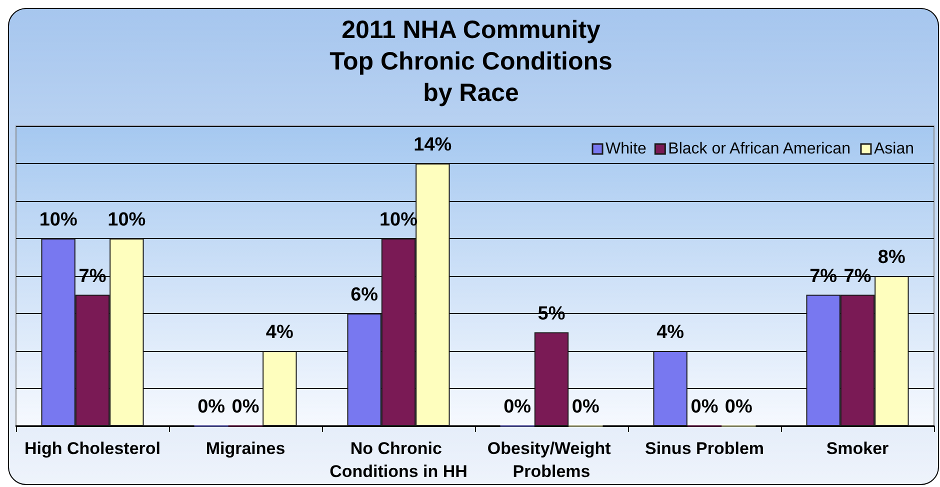 Image resolution: width=940 pixels, height=487 pixels. Describe the element at coordinates (433, 145) in the screenshot. I see `data-label: 14%` at that location.